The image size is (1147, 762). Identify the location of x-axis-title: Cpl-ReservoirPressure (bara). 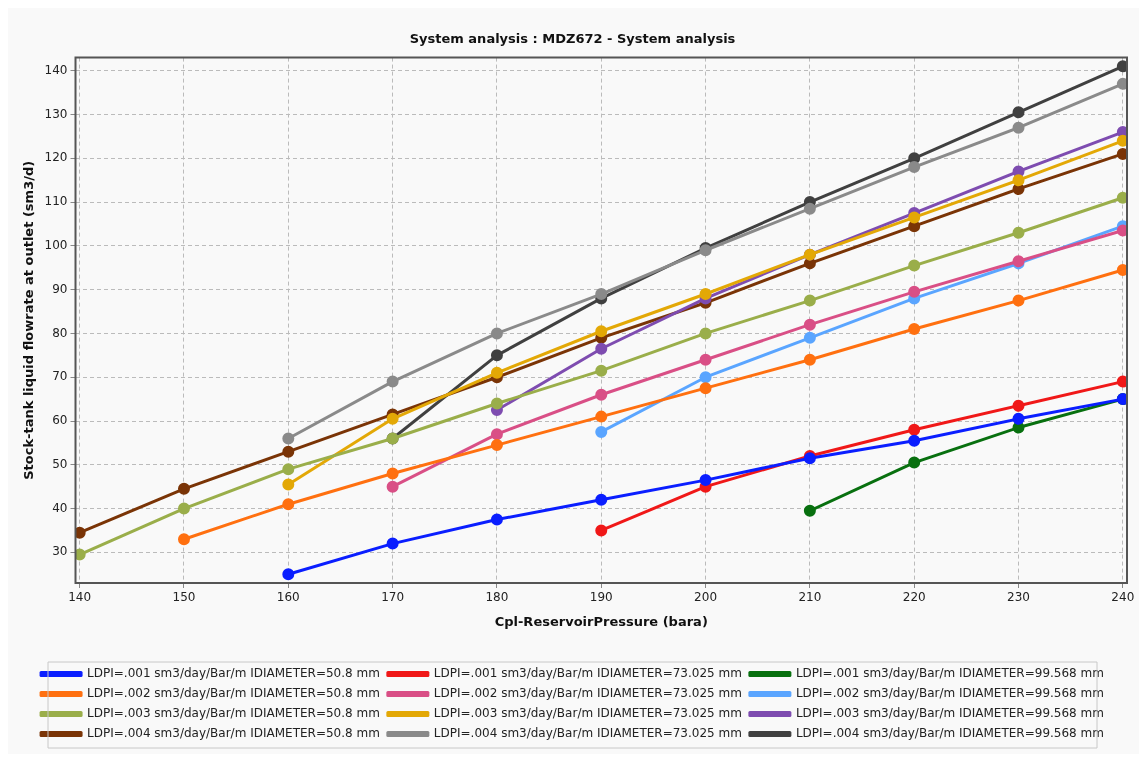
(601, 621).